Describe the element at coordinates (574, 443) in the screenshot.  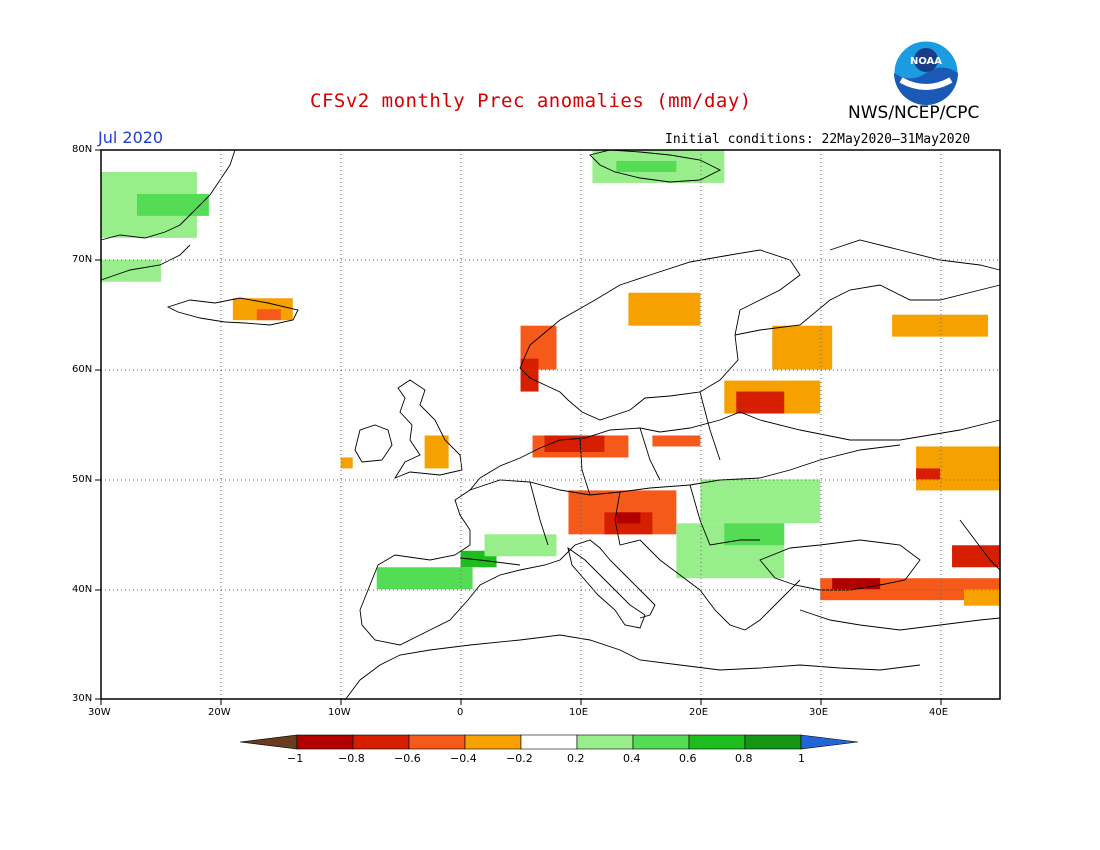
I see `anomaly-region-germany-dry` at that location.